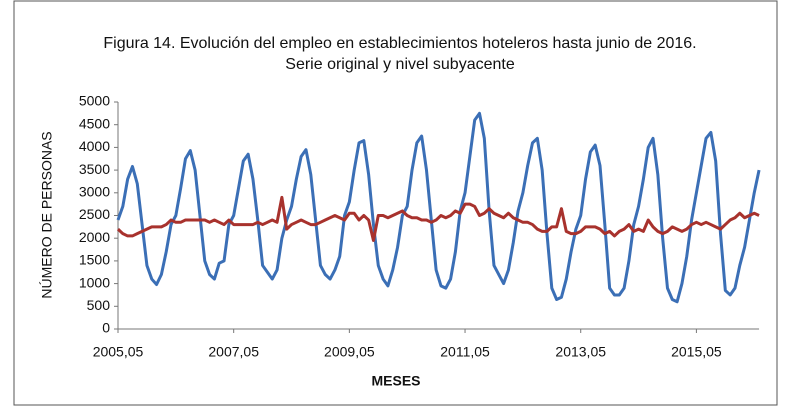  Describe the element at coordinates (94, 192) in the screenshot. I see `y-tick-label: 3000` at that location.